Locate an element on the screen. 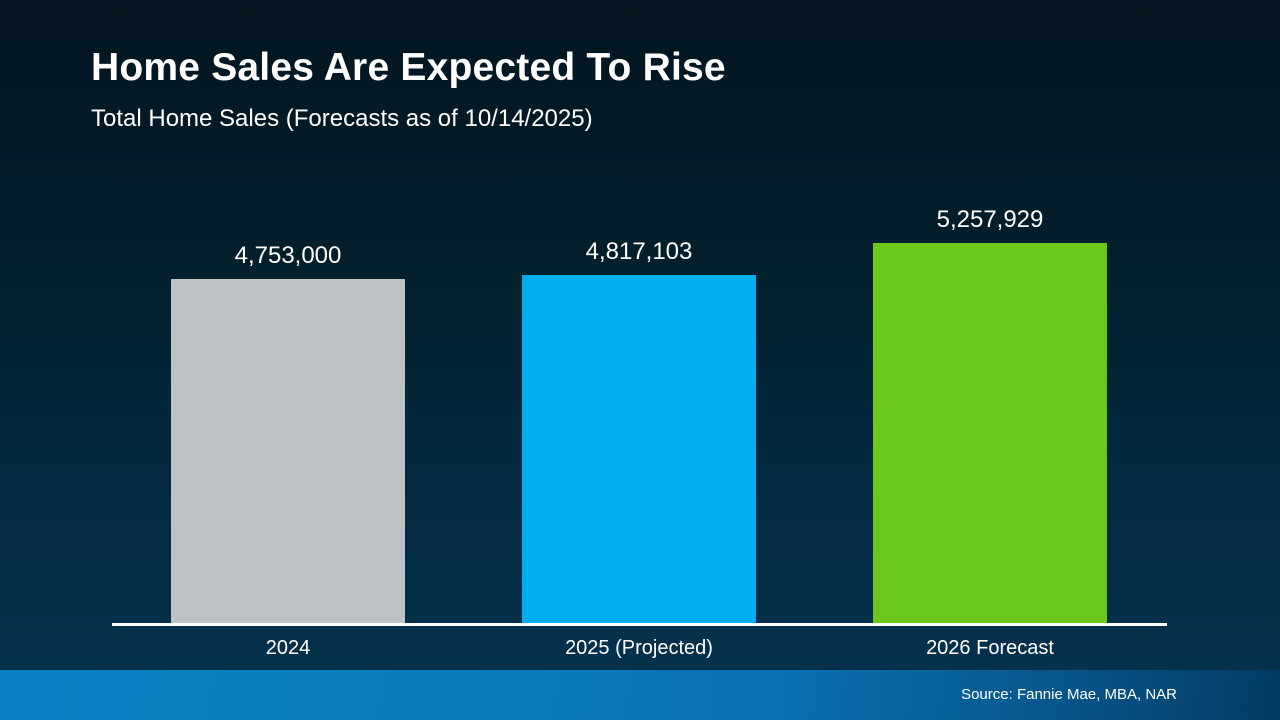  category-label: 2024 is located at coordinates (288, 648).